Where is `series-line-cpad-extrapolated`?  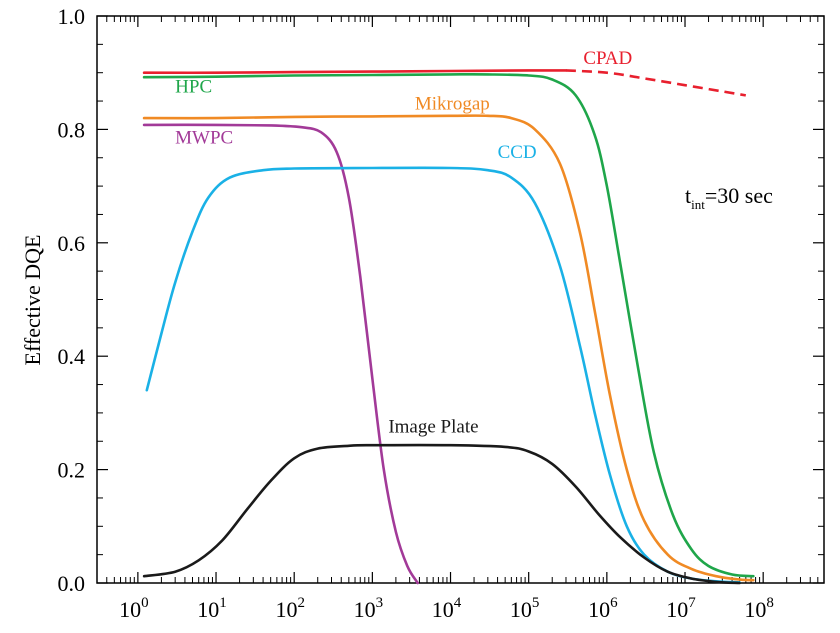 series-line-cpad-extrapolated is located at coordinates (656, 83).